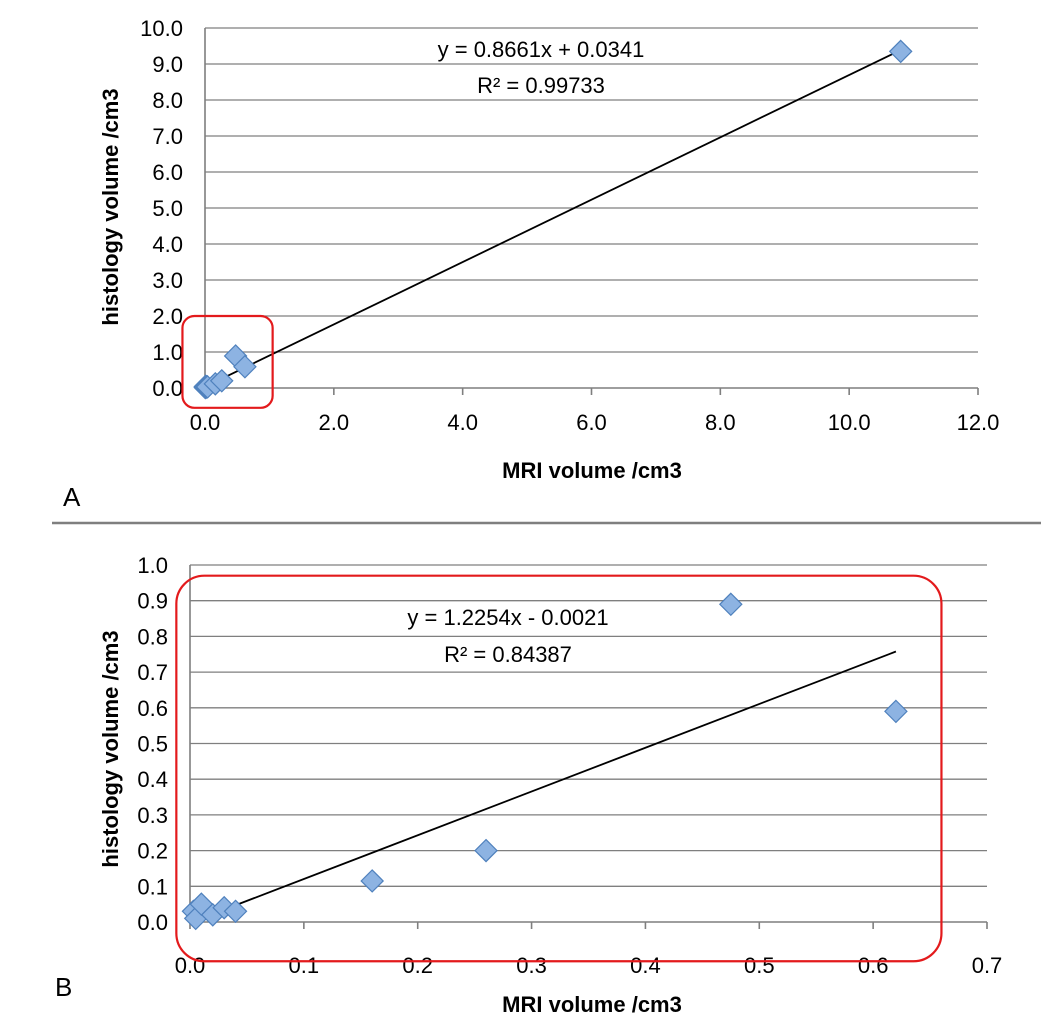  Describe the element at coordinates (541, 49) in the screenshot. I see `trendline-equation: y = 0.8661x + 0.0341` at that location.